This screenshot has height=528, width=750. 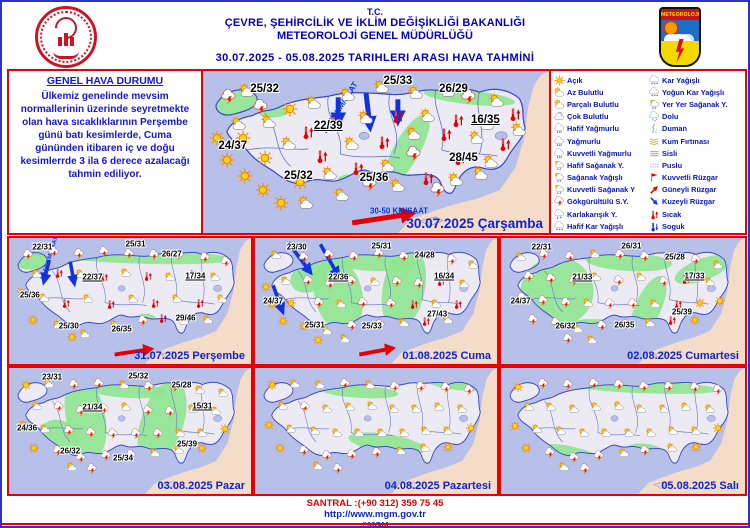 What do you see at coordinates (453, 89) in the screenshot?
I see `temperature-label: 26/29` at bounding box center [453, 89].